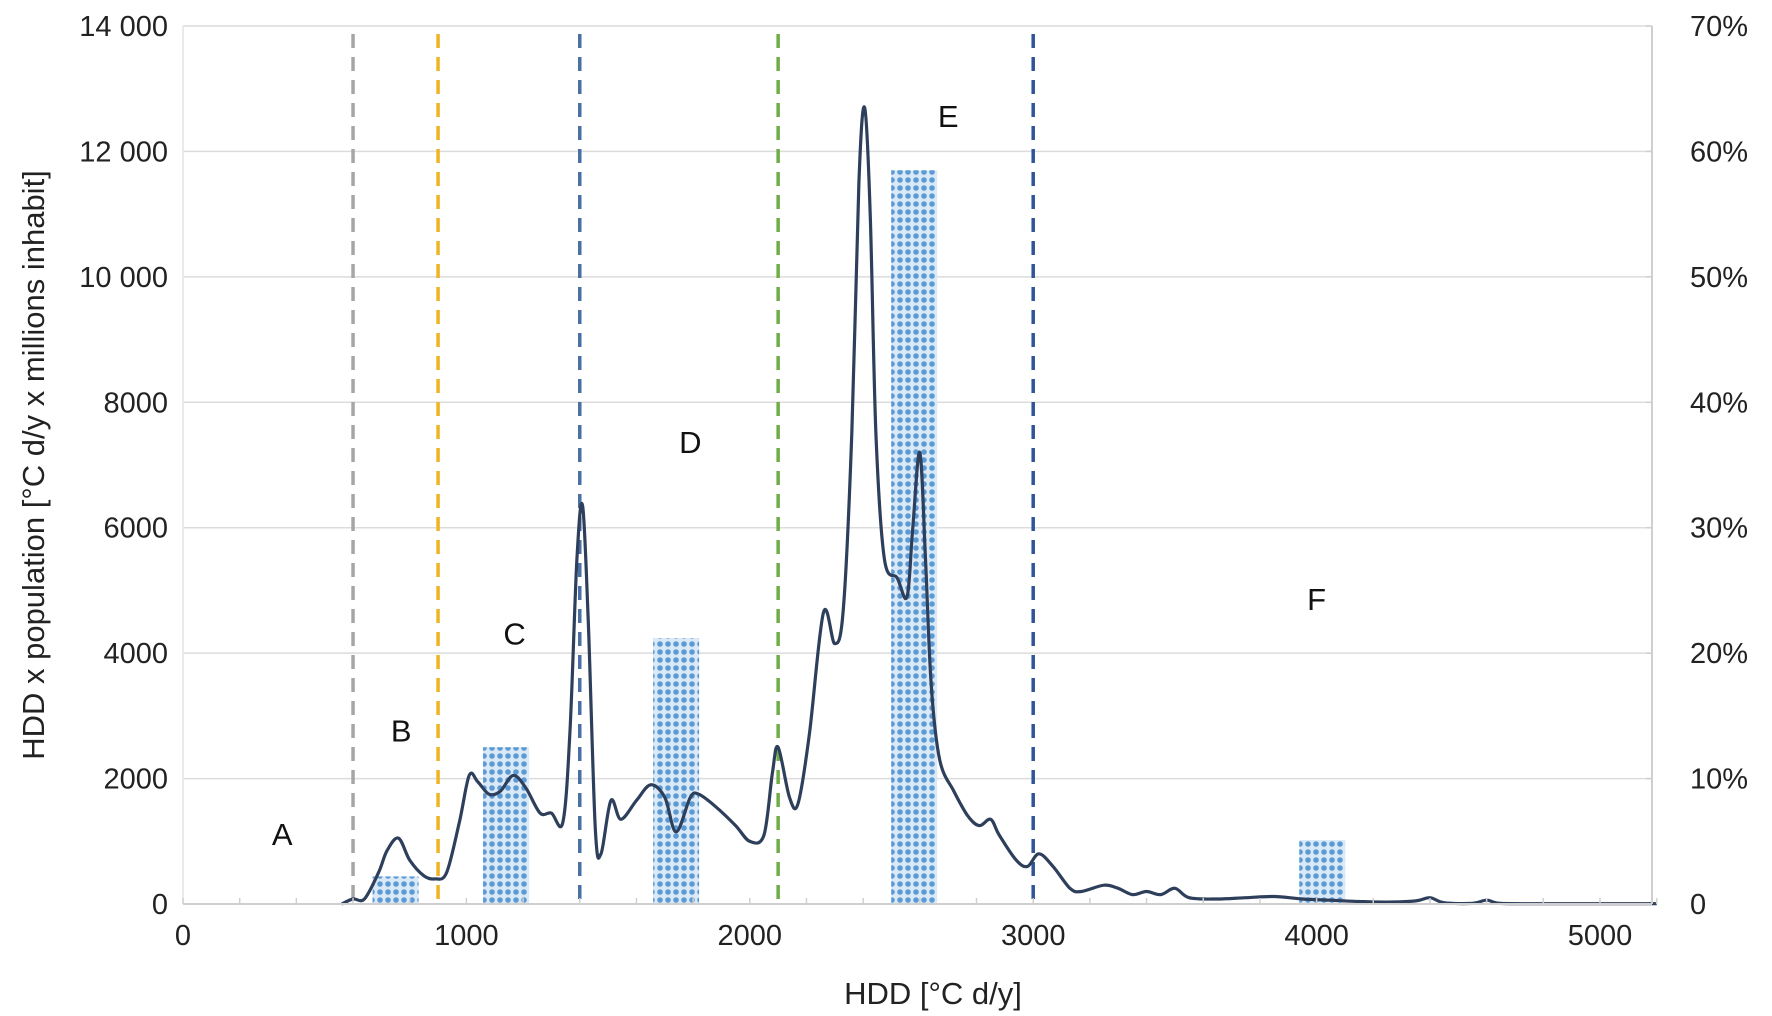  I want to click on region-label-b: B, so click(401, 731).